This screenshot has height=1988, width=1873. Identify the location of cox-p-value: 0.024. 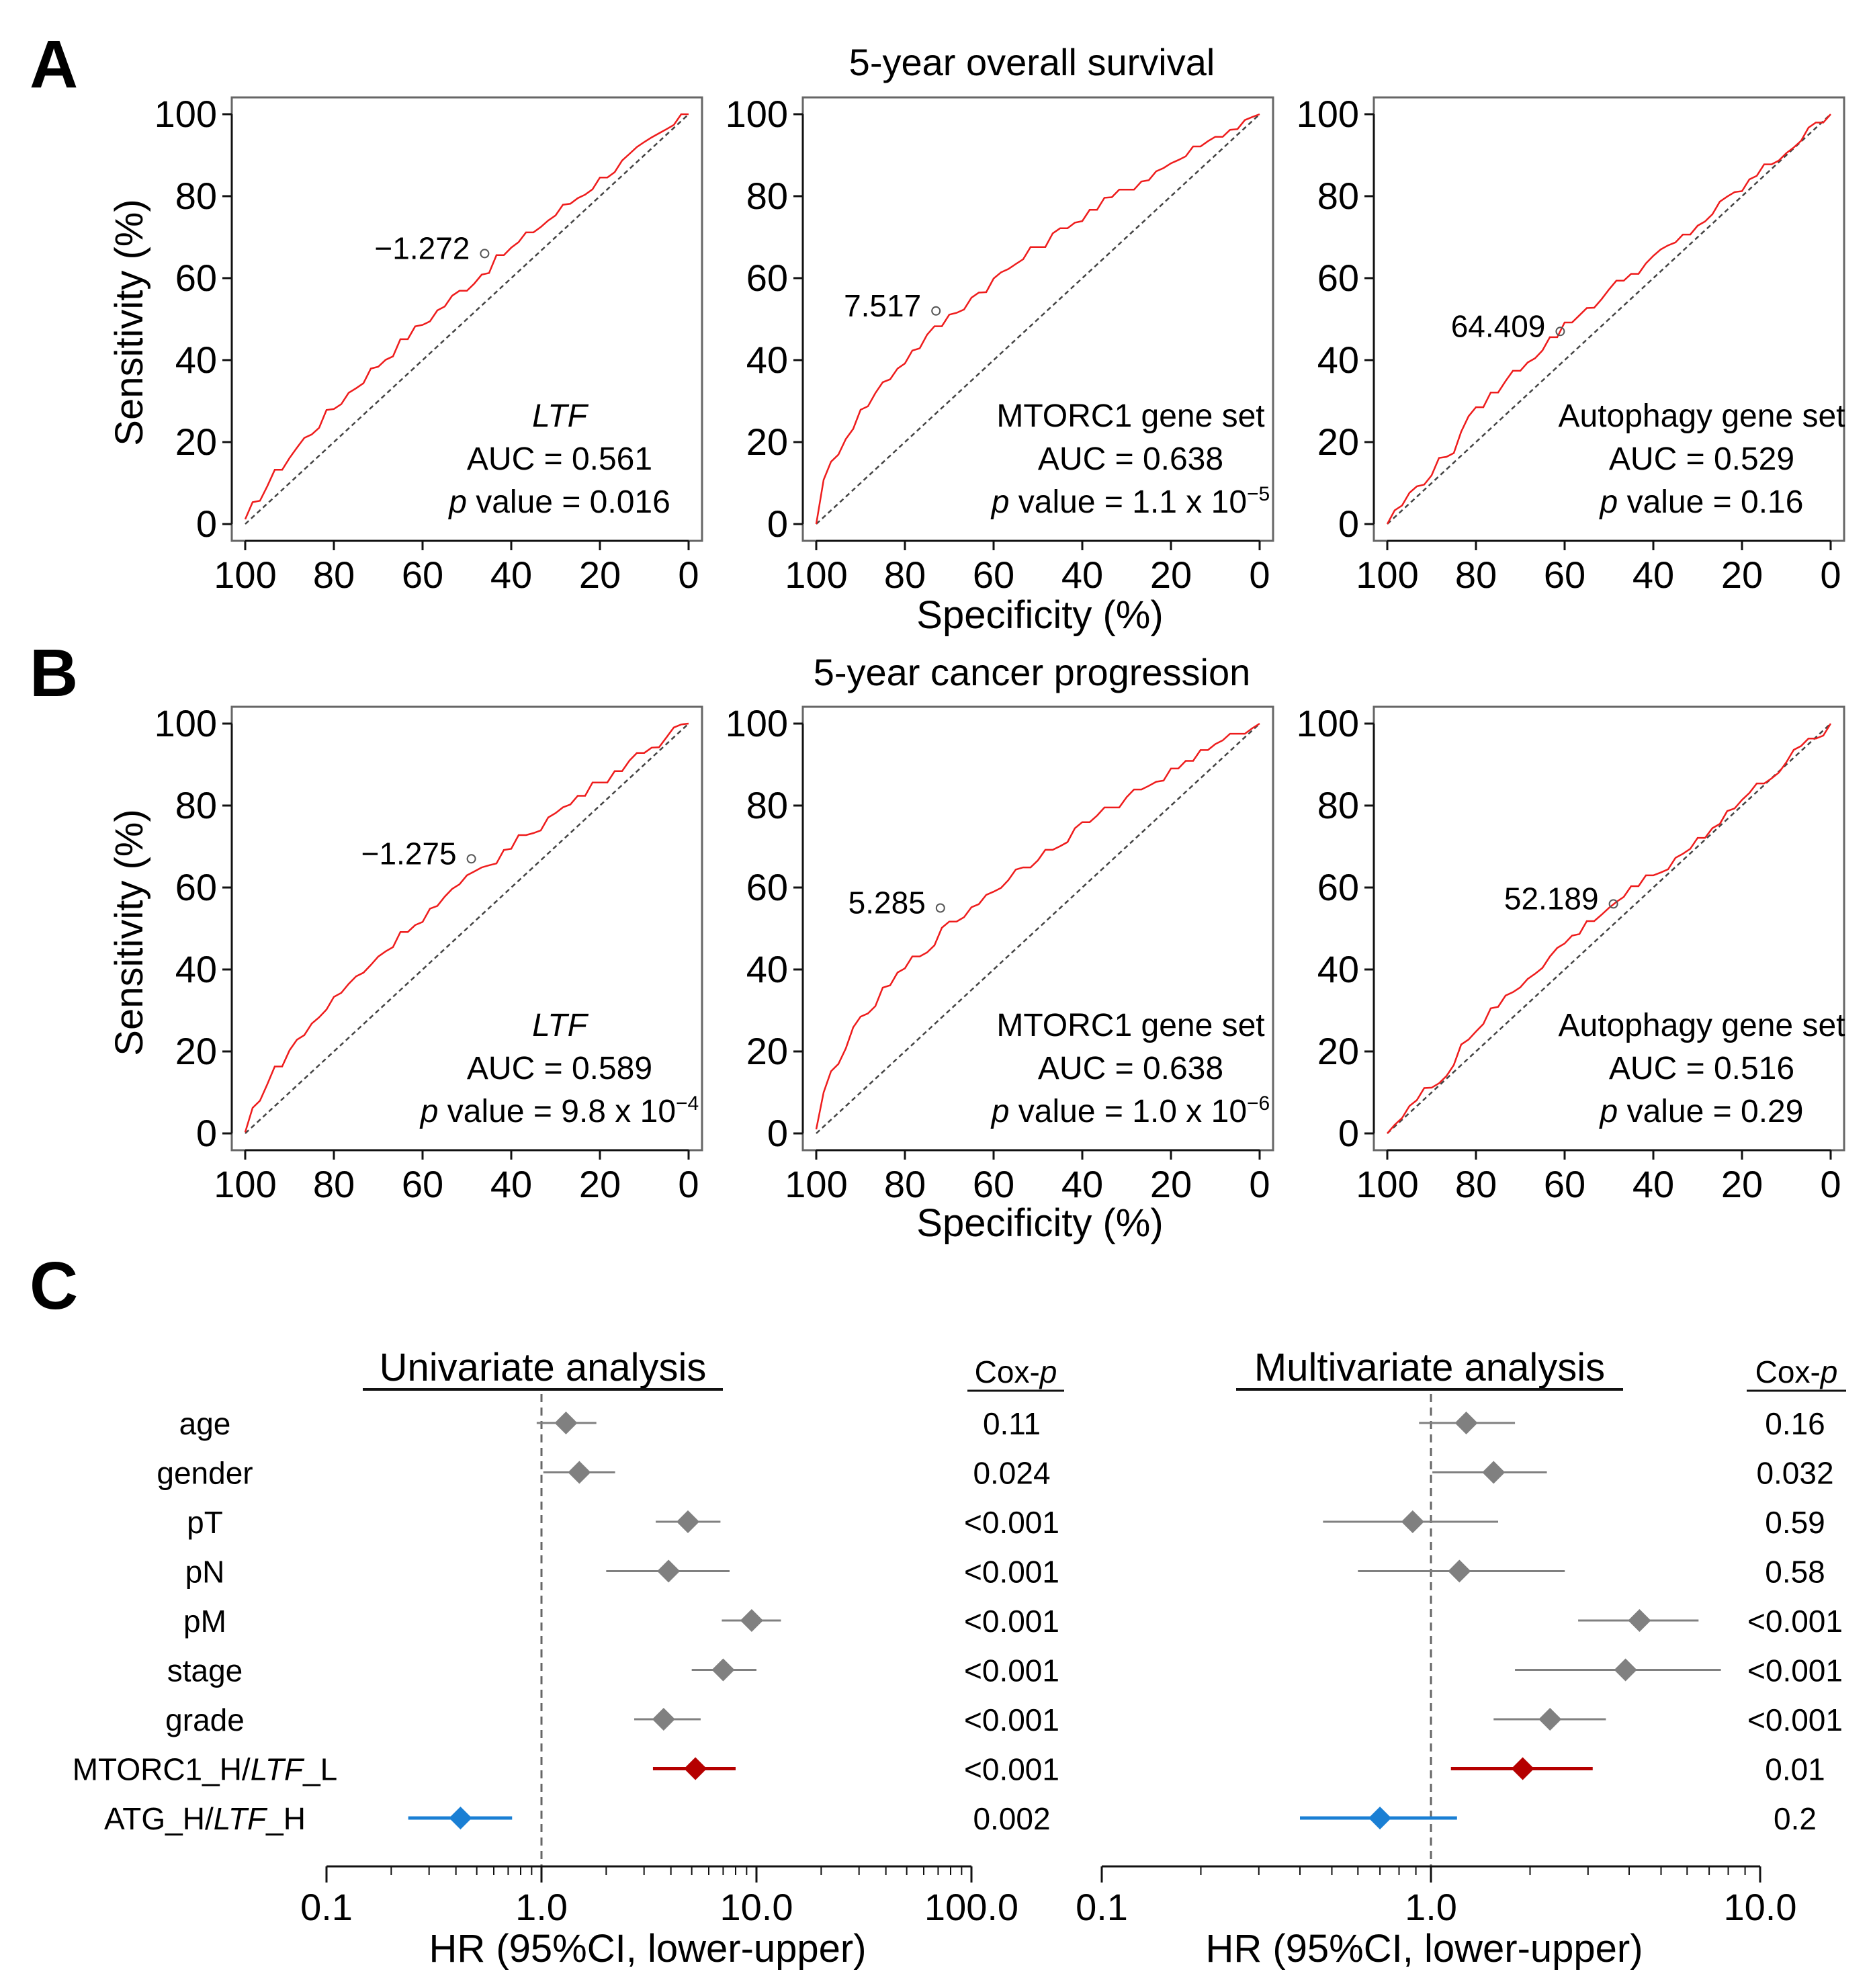
(1011, 1473).